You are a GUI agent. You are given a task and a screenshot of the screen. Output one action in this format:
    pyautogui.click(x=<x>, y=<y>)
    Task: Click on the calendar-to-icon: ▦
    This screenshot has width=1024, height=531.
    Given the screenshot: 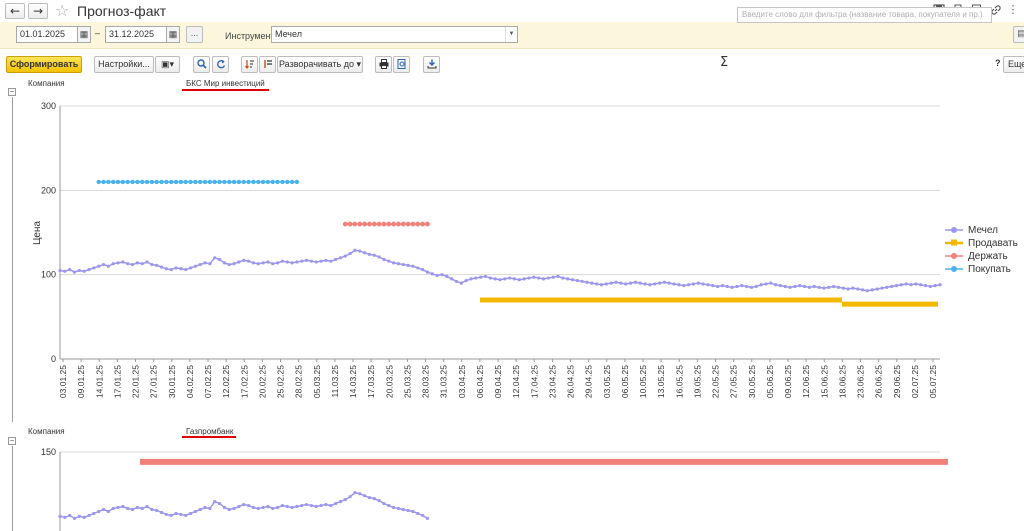 What is the action you would take?
    pyautogui.click(x=173, y=34)
    